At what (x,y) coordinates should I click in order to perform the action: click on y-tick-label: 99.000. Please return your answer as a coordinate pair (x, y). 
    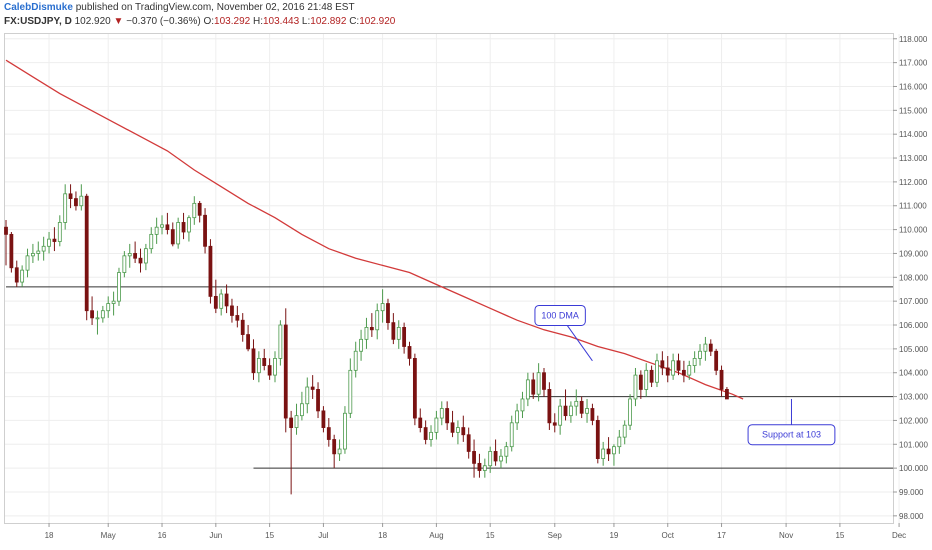
    Looking at the image, I should click on (911, 492).